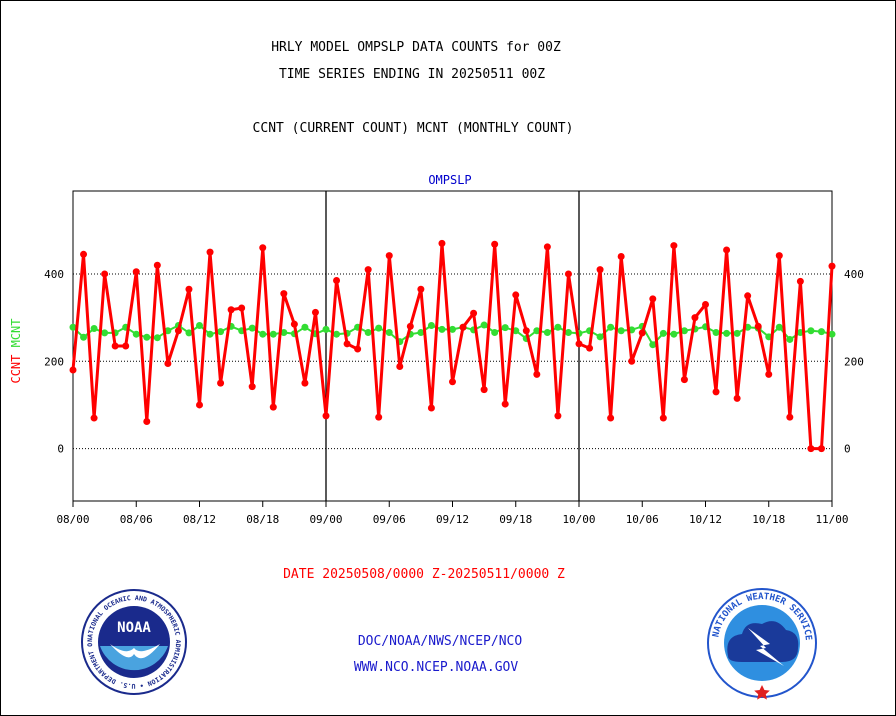  I want to click on y-tick-label-left: 0, so click(60, 449).